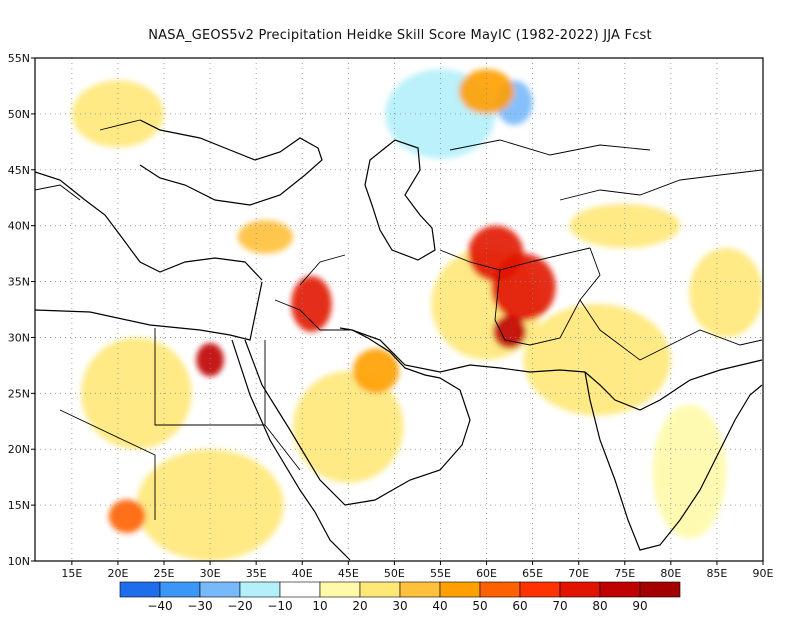 The width and height of the screenshot is (800, 618). I want to click on lat-tick-label: 45N, so click(19, 170).